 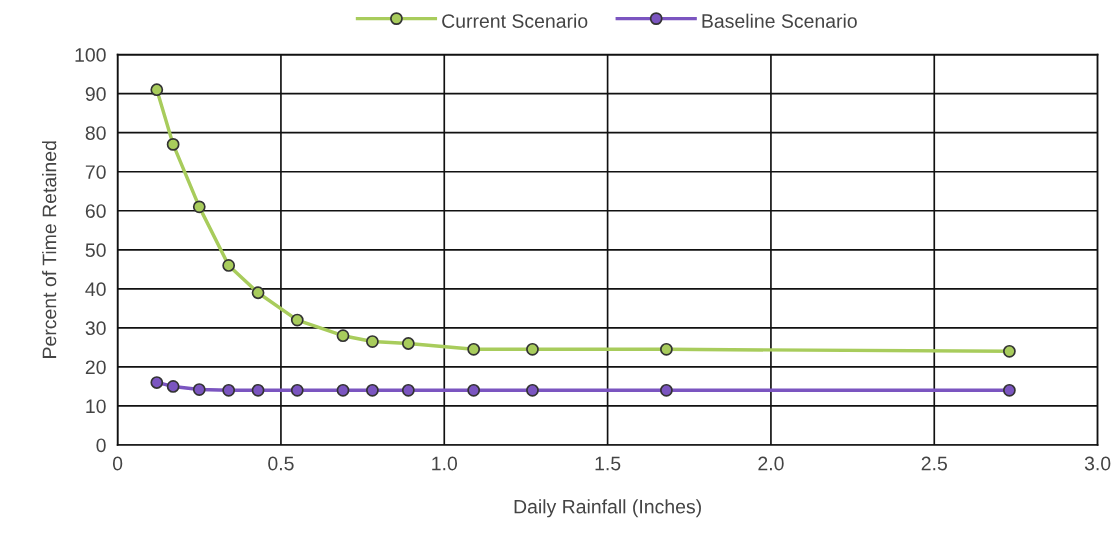 What do you see at coordinates (281, 463) in the screenshot?
I see `x-tick-label: 0.5` at bounding box center [281, 463].